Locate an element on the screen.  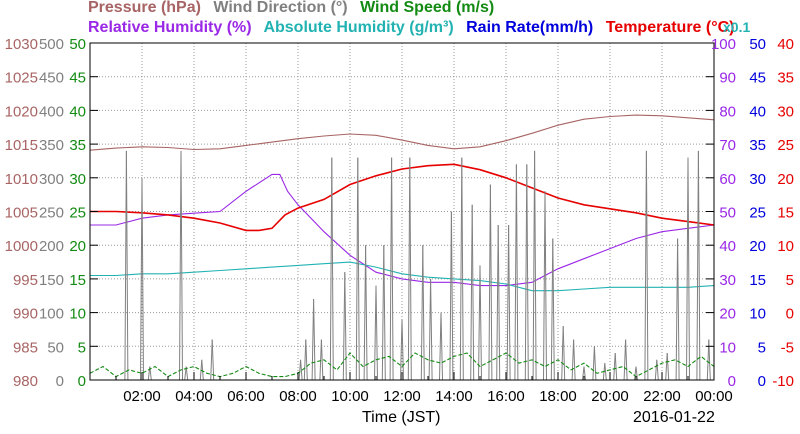
x-tick-label: 18:00 is located at coordinates (558, 396).